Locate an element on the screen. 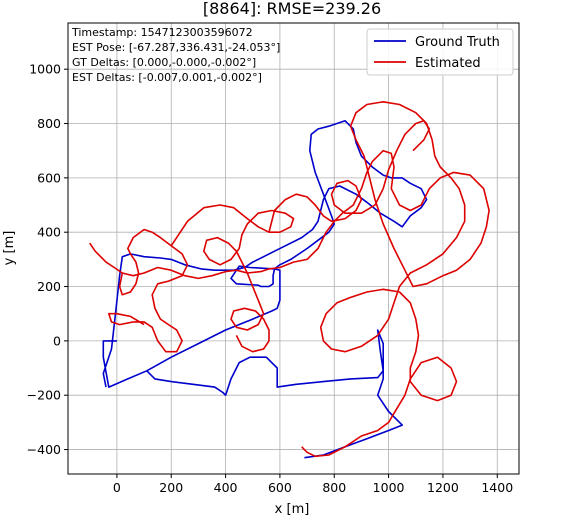 Image resolution: width=568 pixels, height=517 pixels. info-line-est-deltas: EST Deltas: [-0.007,0.001,-0.002°] is located at coordinates (167, 77).